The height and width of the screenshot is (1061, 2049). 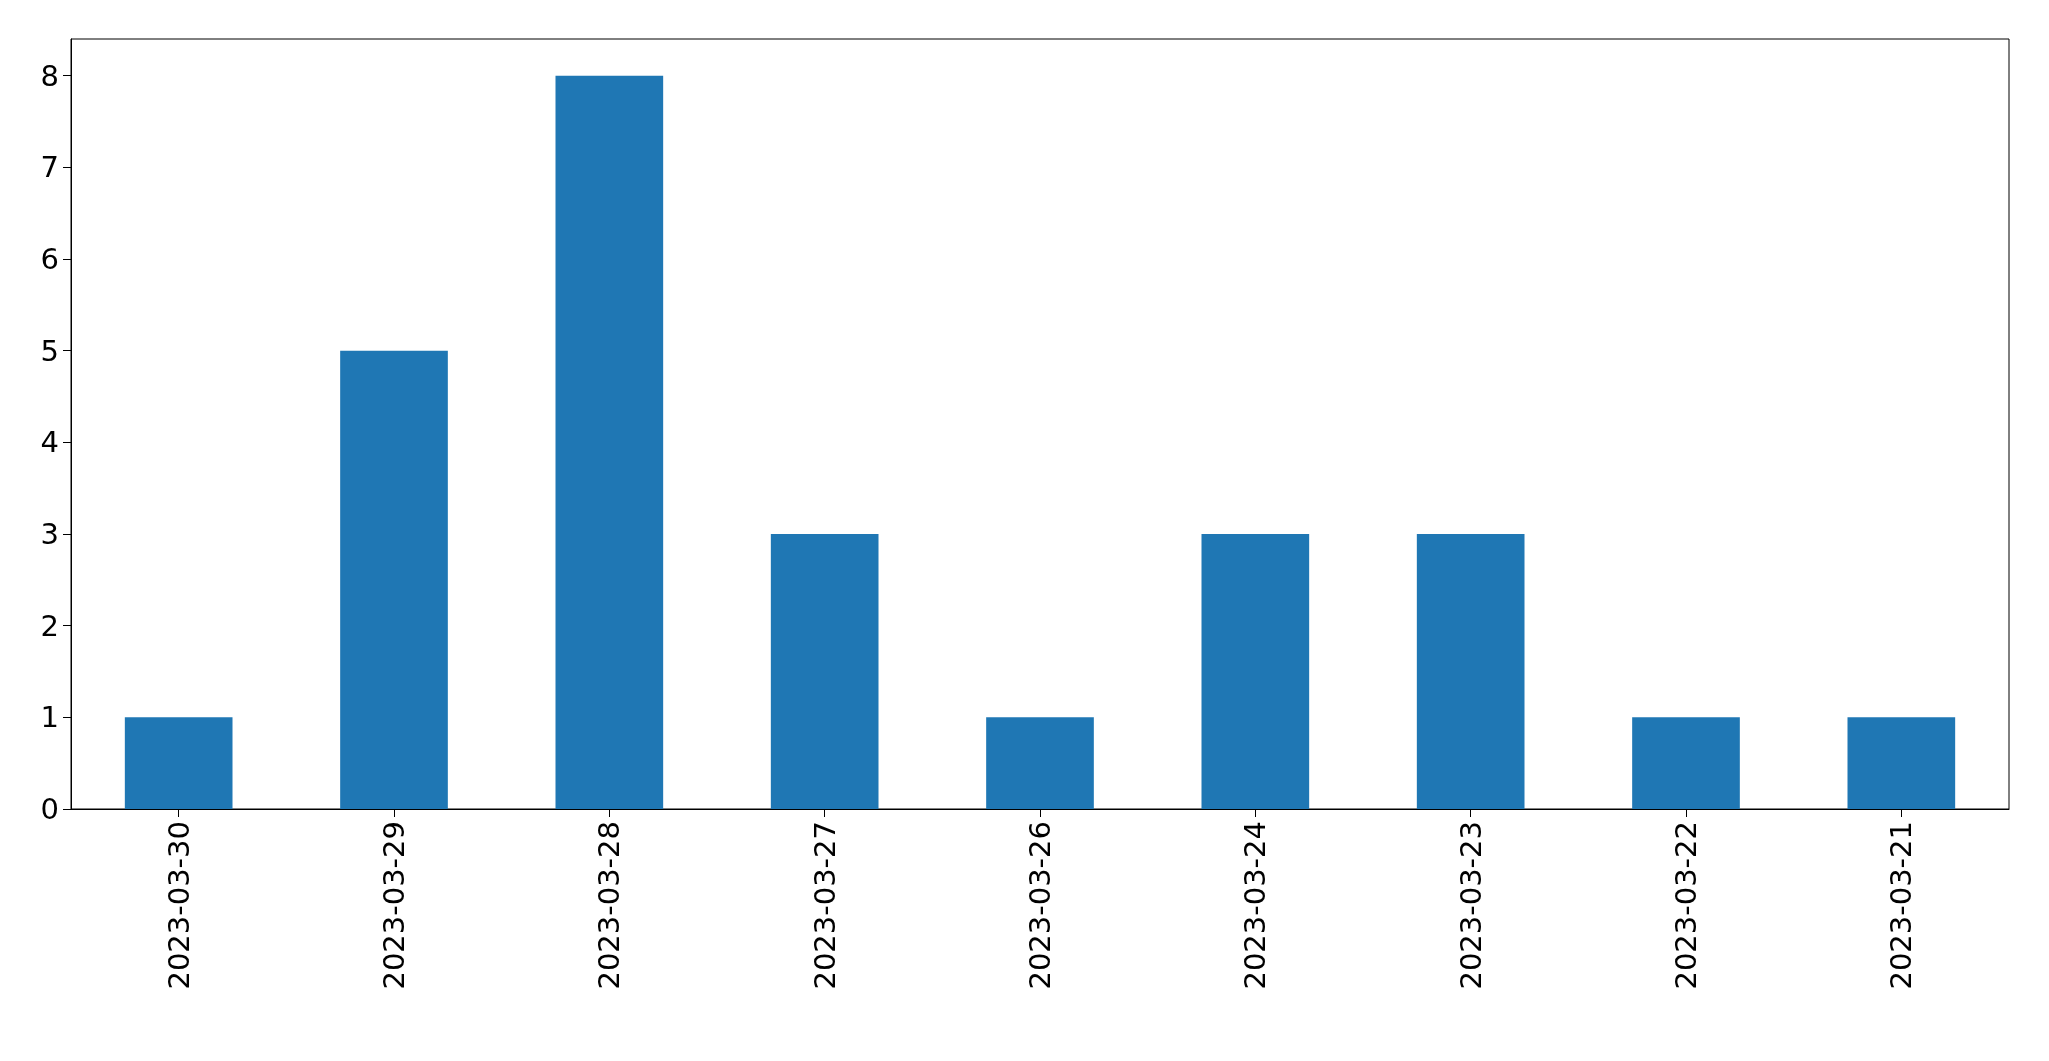 I want to click on y-tick-label: 4, so click(x=49, y=442).